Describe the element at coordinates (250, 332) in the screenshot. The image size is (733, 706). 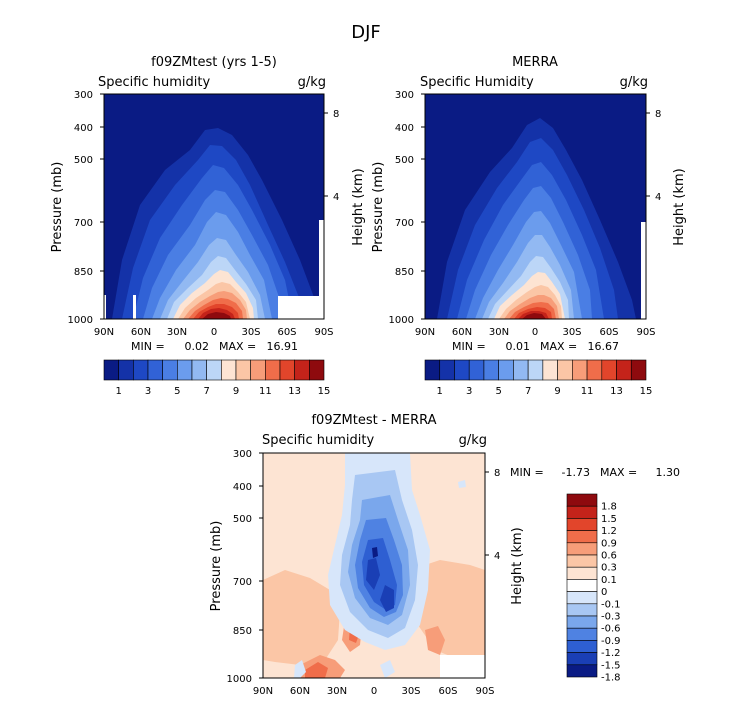
I see `tick-label: 30S` at that location.